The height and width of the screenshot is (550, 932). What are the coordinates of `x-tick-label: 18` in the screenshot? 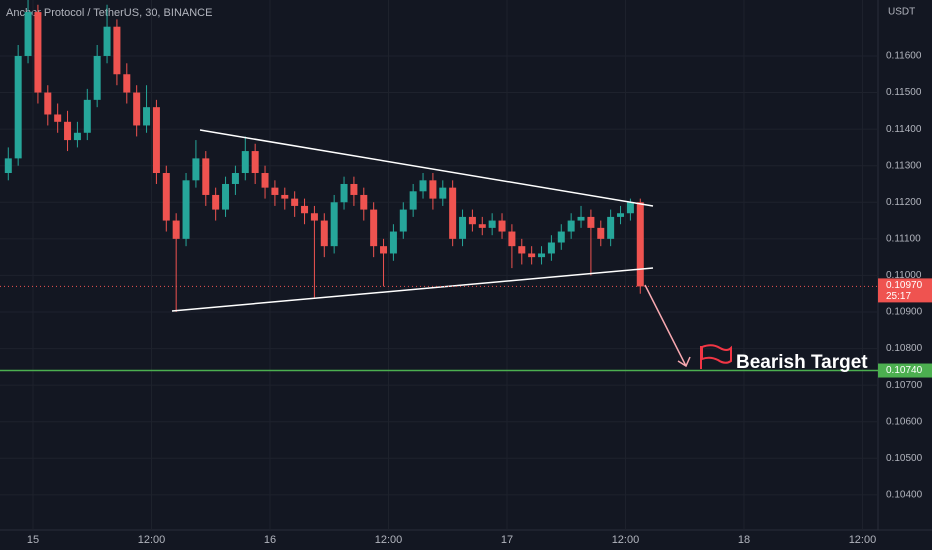 It's located at (744, 540).